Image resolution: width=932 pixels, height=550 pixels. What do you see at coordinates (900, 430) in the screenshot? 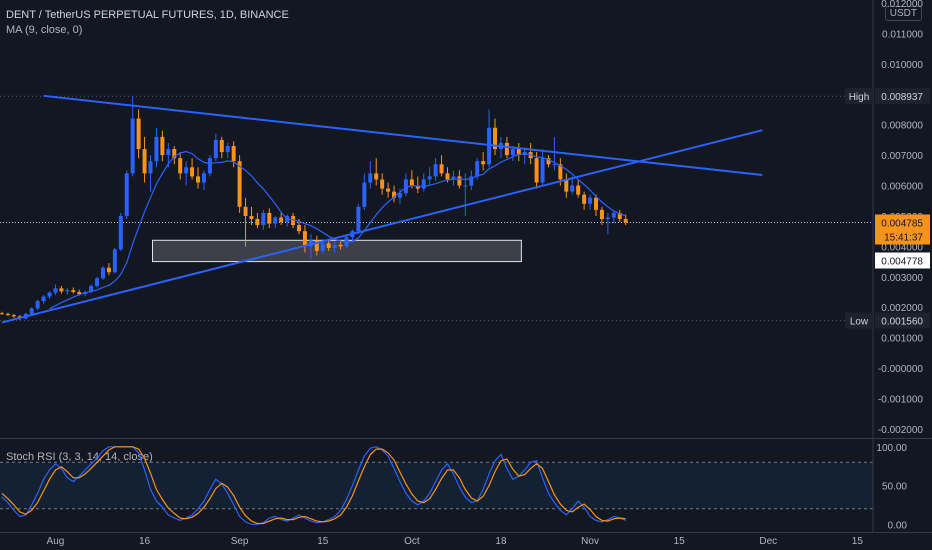
I see `price-tick-label: -0.002000` at bounding box center [900, 430].